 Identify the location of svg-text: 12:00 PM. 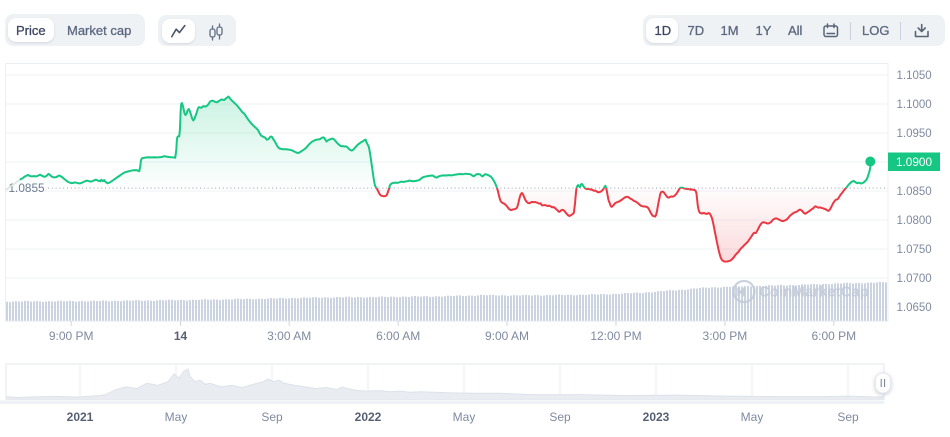
(615, 336).